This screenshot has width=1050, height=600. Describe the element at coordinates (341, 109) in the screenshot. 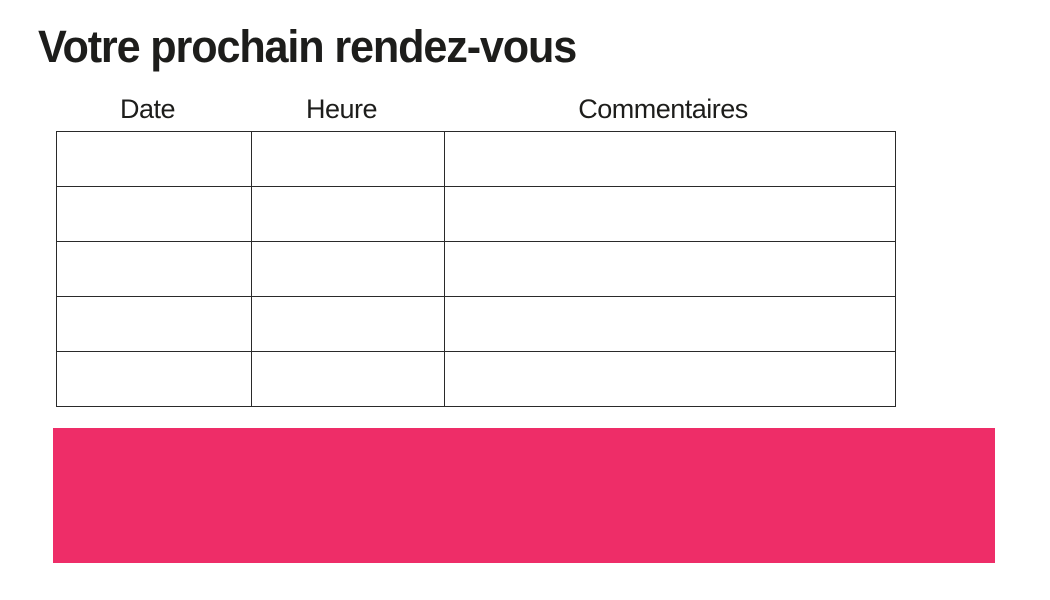

I see `column-header-heure: Heure` at that location.